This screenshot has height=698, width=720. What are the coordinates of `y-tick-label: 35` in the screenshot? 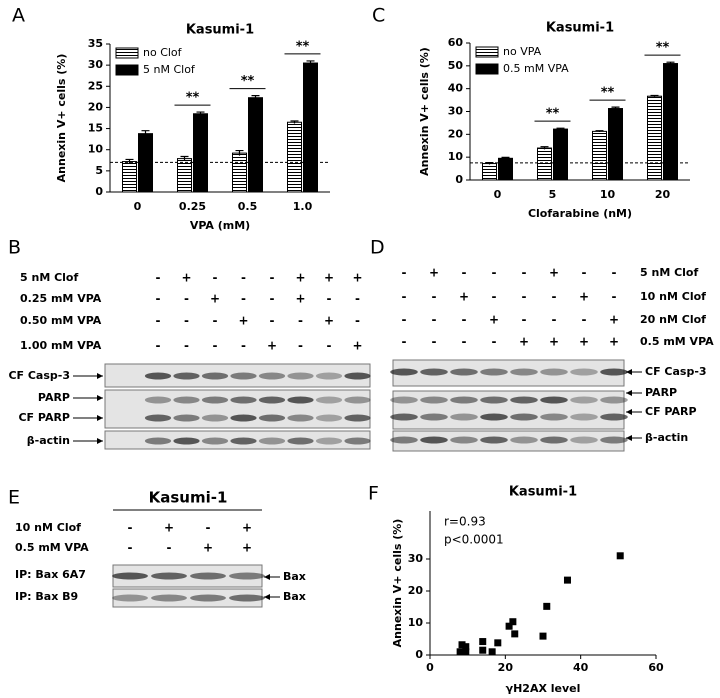 It's located at (95, 43).